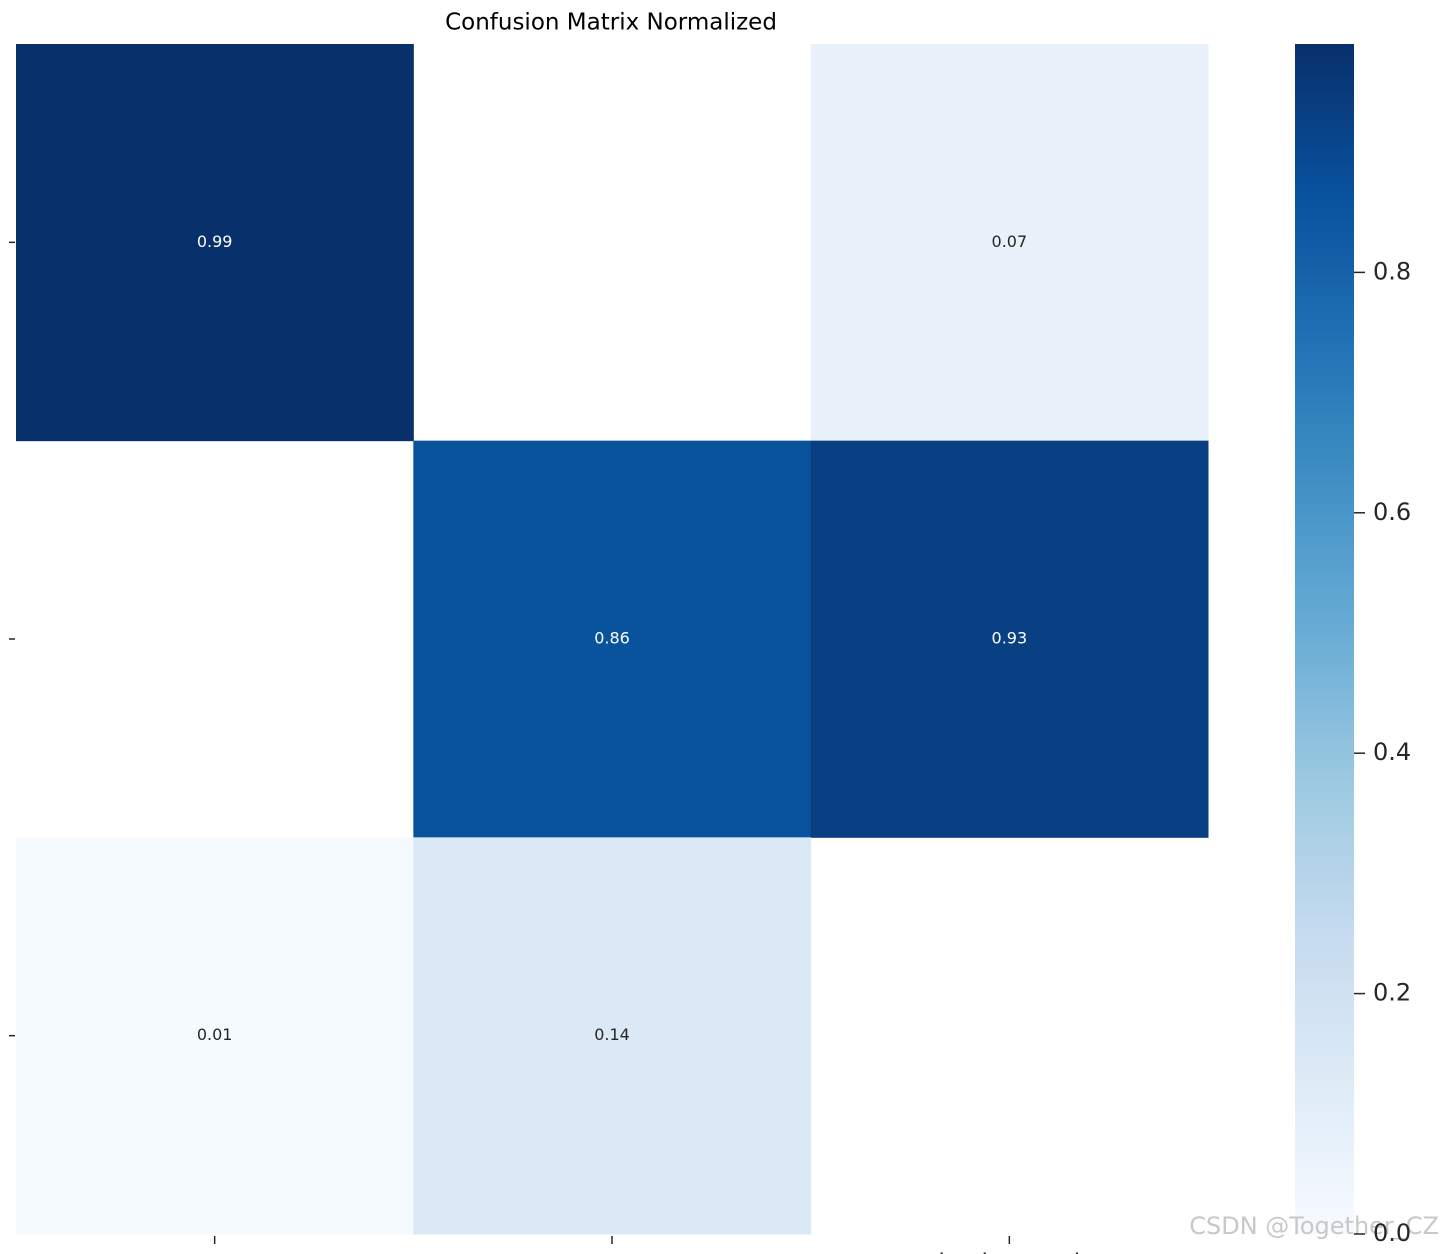 This screenshot has width=1444, height=1254. I want to click on cell-label: 0.14, so click(612, 1034).